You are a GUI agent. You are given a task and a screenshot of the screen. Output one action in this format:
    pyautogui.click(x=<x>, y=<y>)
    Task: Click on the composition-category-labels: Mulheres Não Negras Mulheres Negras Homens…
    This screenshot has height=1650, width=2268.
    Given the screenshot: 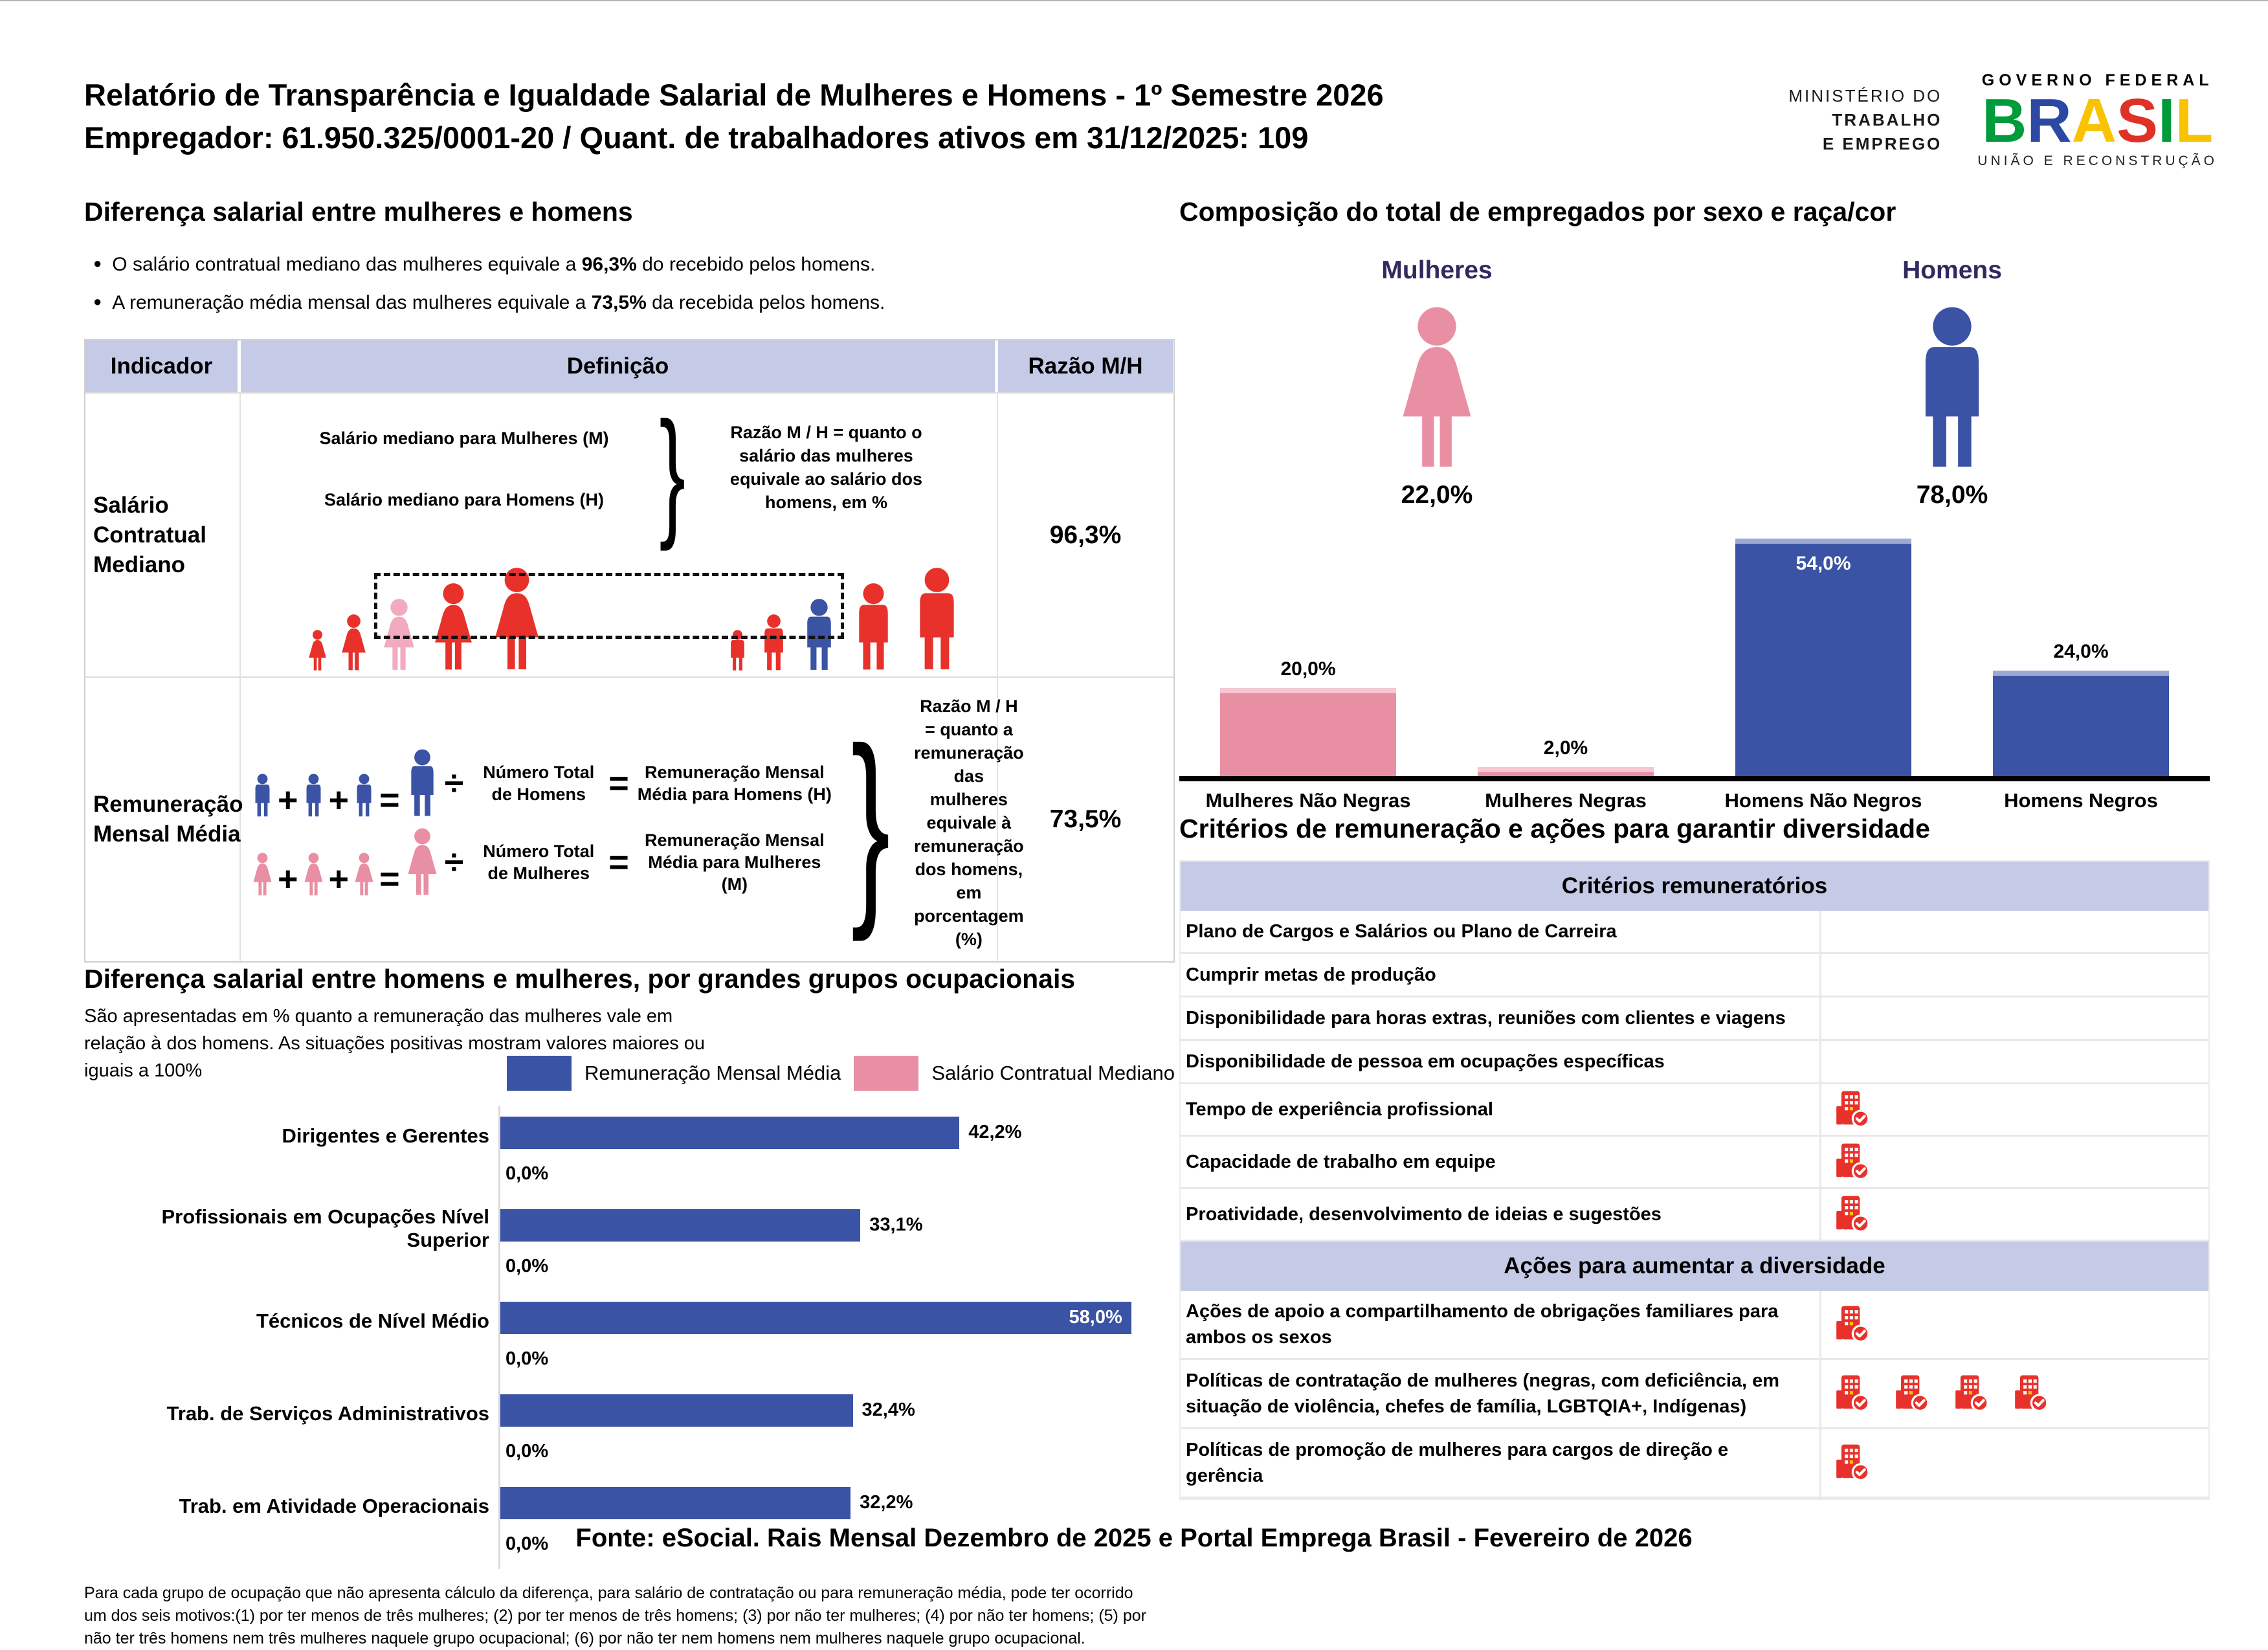 What is the action you would take?
    pyautogui.click(x=1694, y=800)
    